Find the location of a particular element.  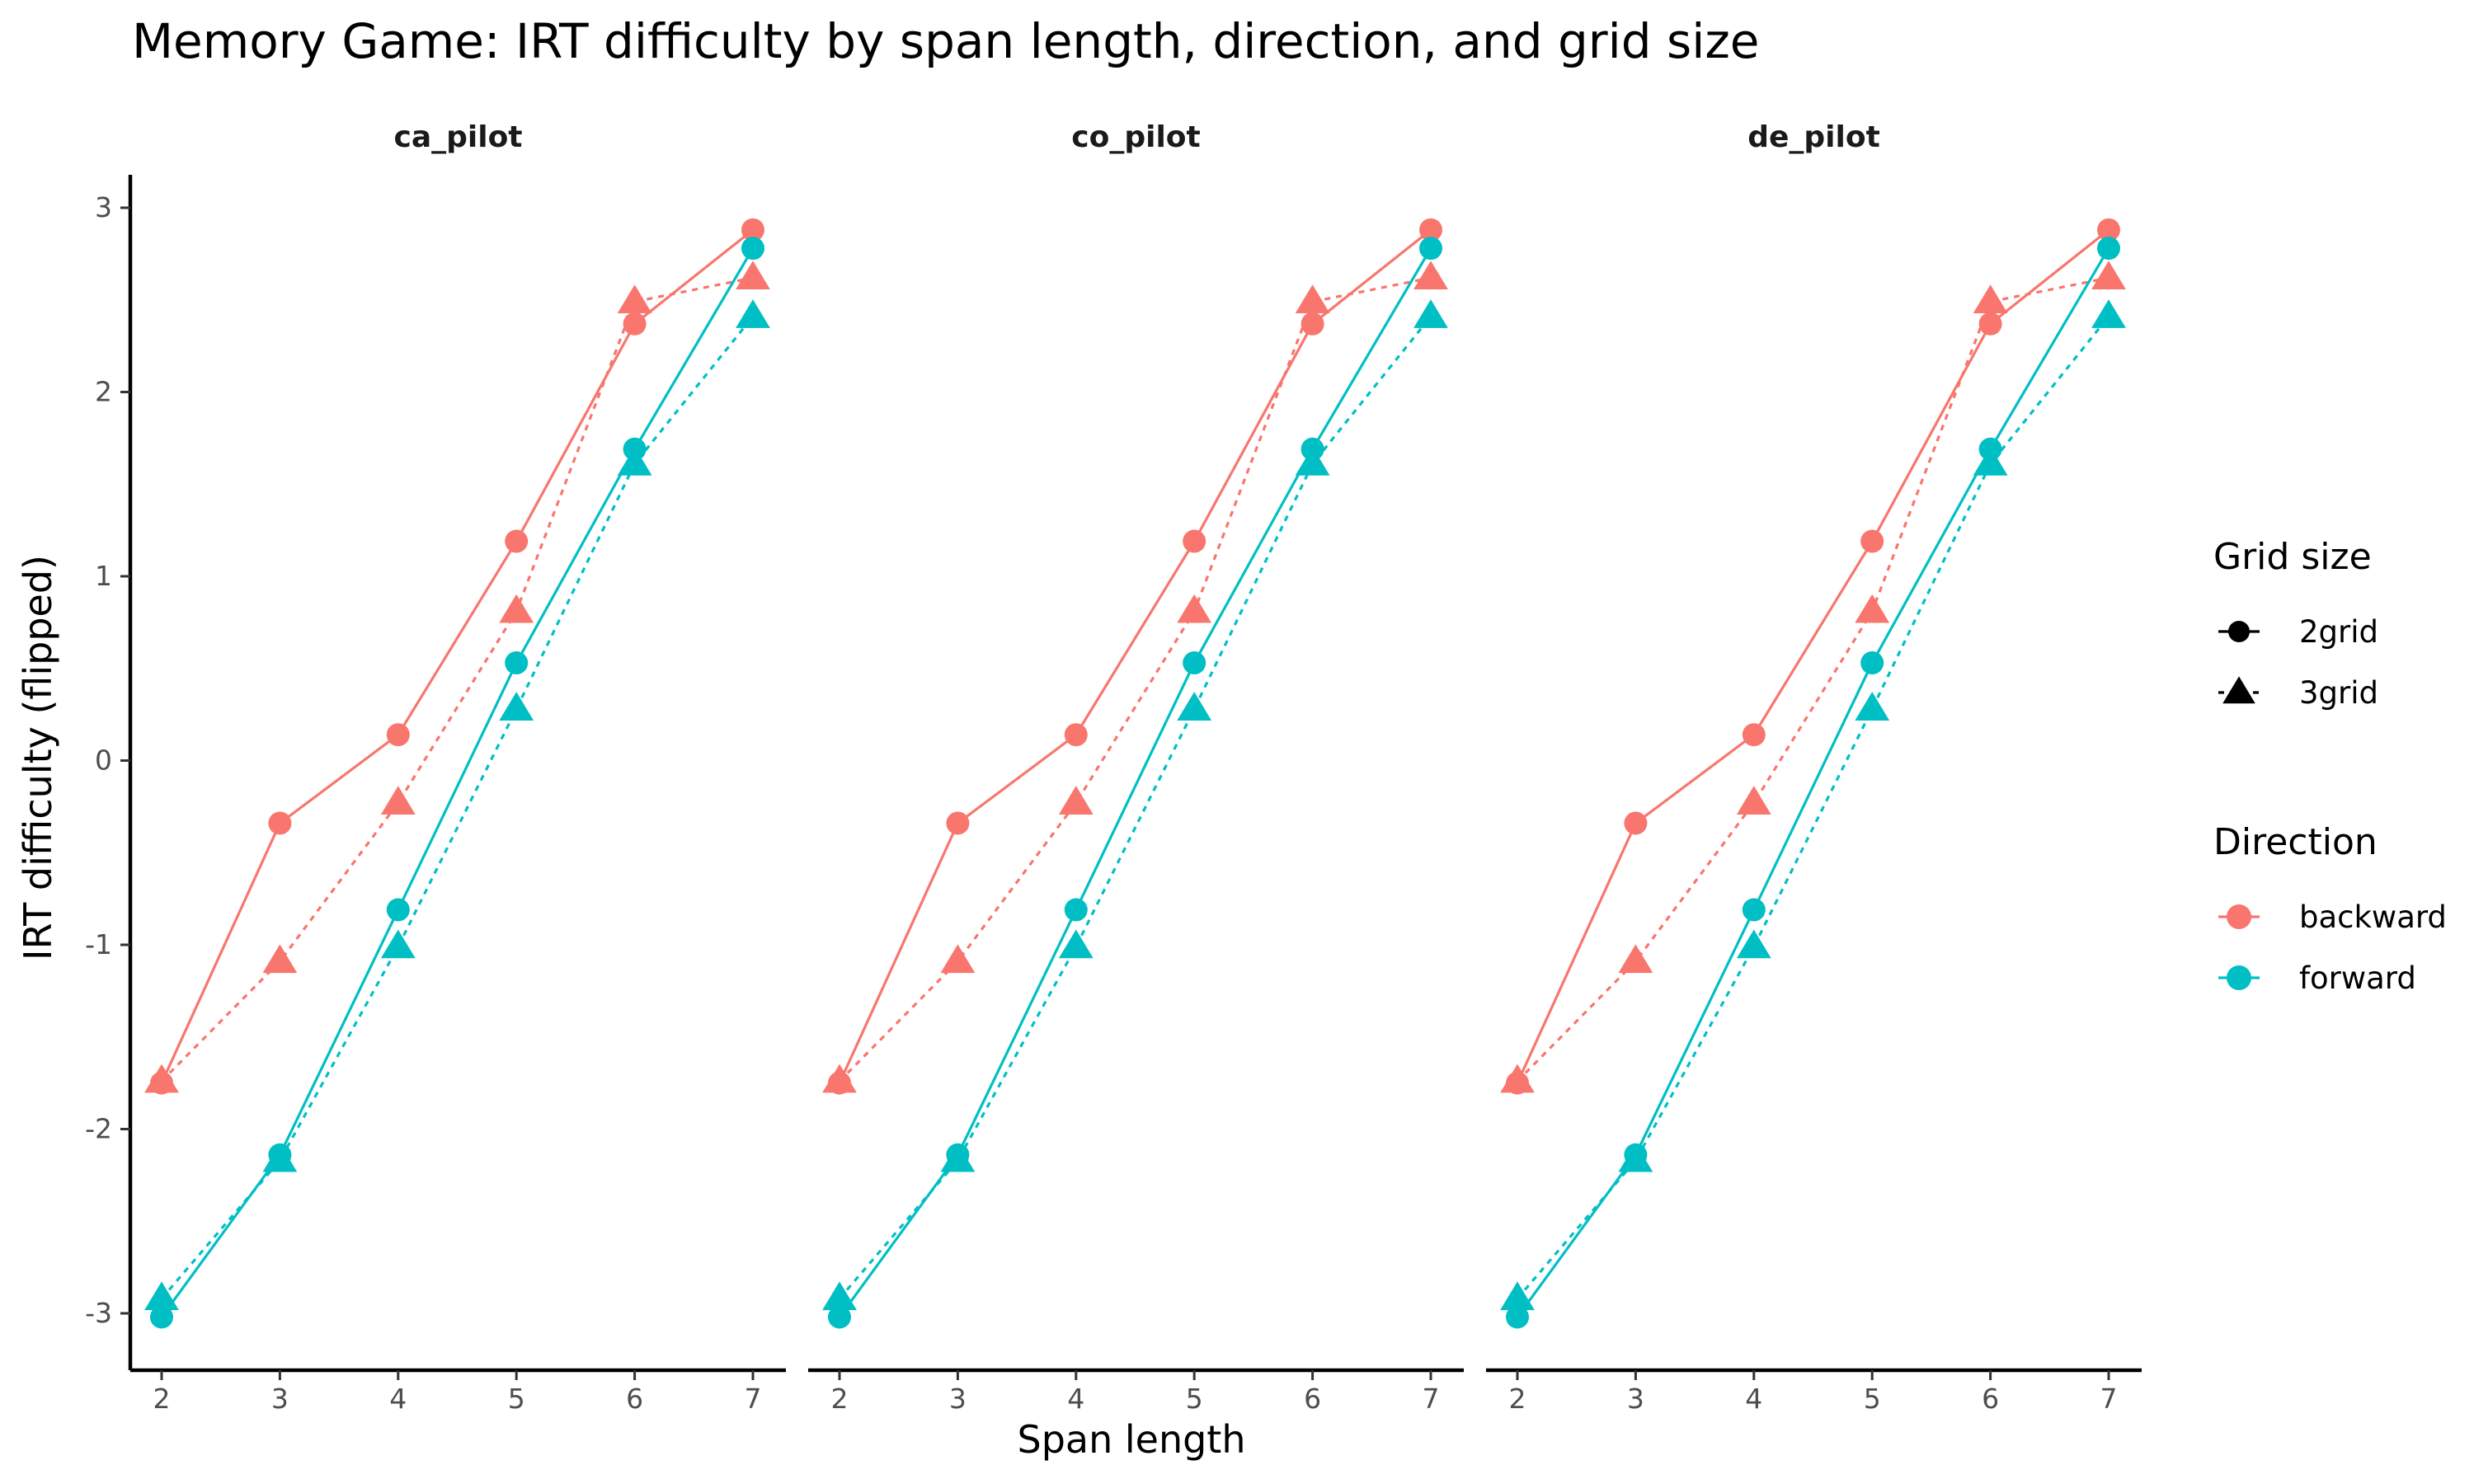

legend-direction-title: Direction is located at coordinates (2295, 842).